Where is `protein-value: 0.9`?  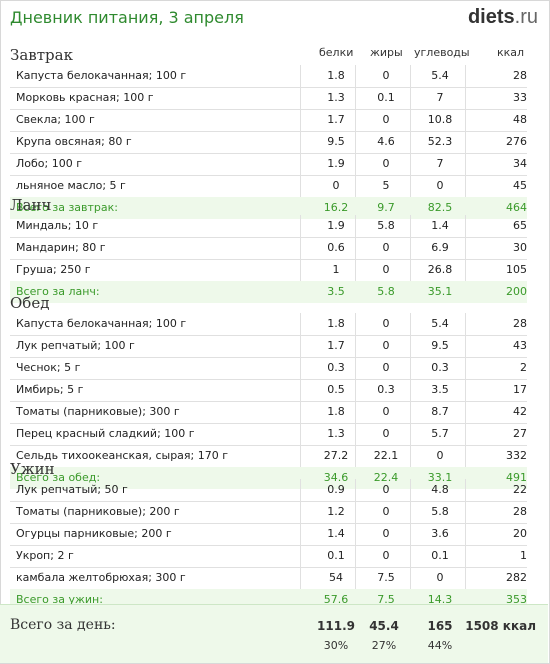 protein-value: 0.9 is located at coordinates (336, 489).